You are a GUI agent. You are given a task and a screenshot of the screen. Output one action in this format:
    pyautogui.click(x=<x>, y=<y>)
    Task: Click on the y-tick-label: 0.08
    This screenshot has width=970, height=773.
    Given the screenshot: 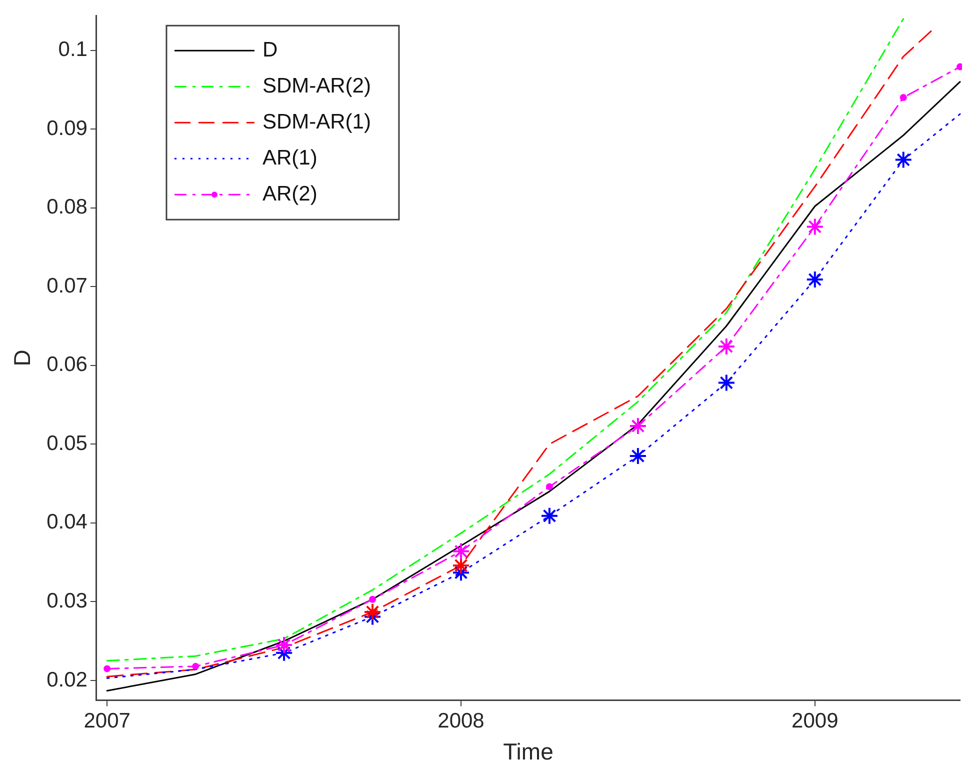 What is the action you would take?
    pyautogui.click(x=67, y=207)
    